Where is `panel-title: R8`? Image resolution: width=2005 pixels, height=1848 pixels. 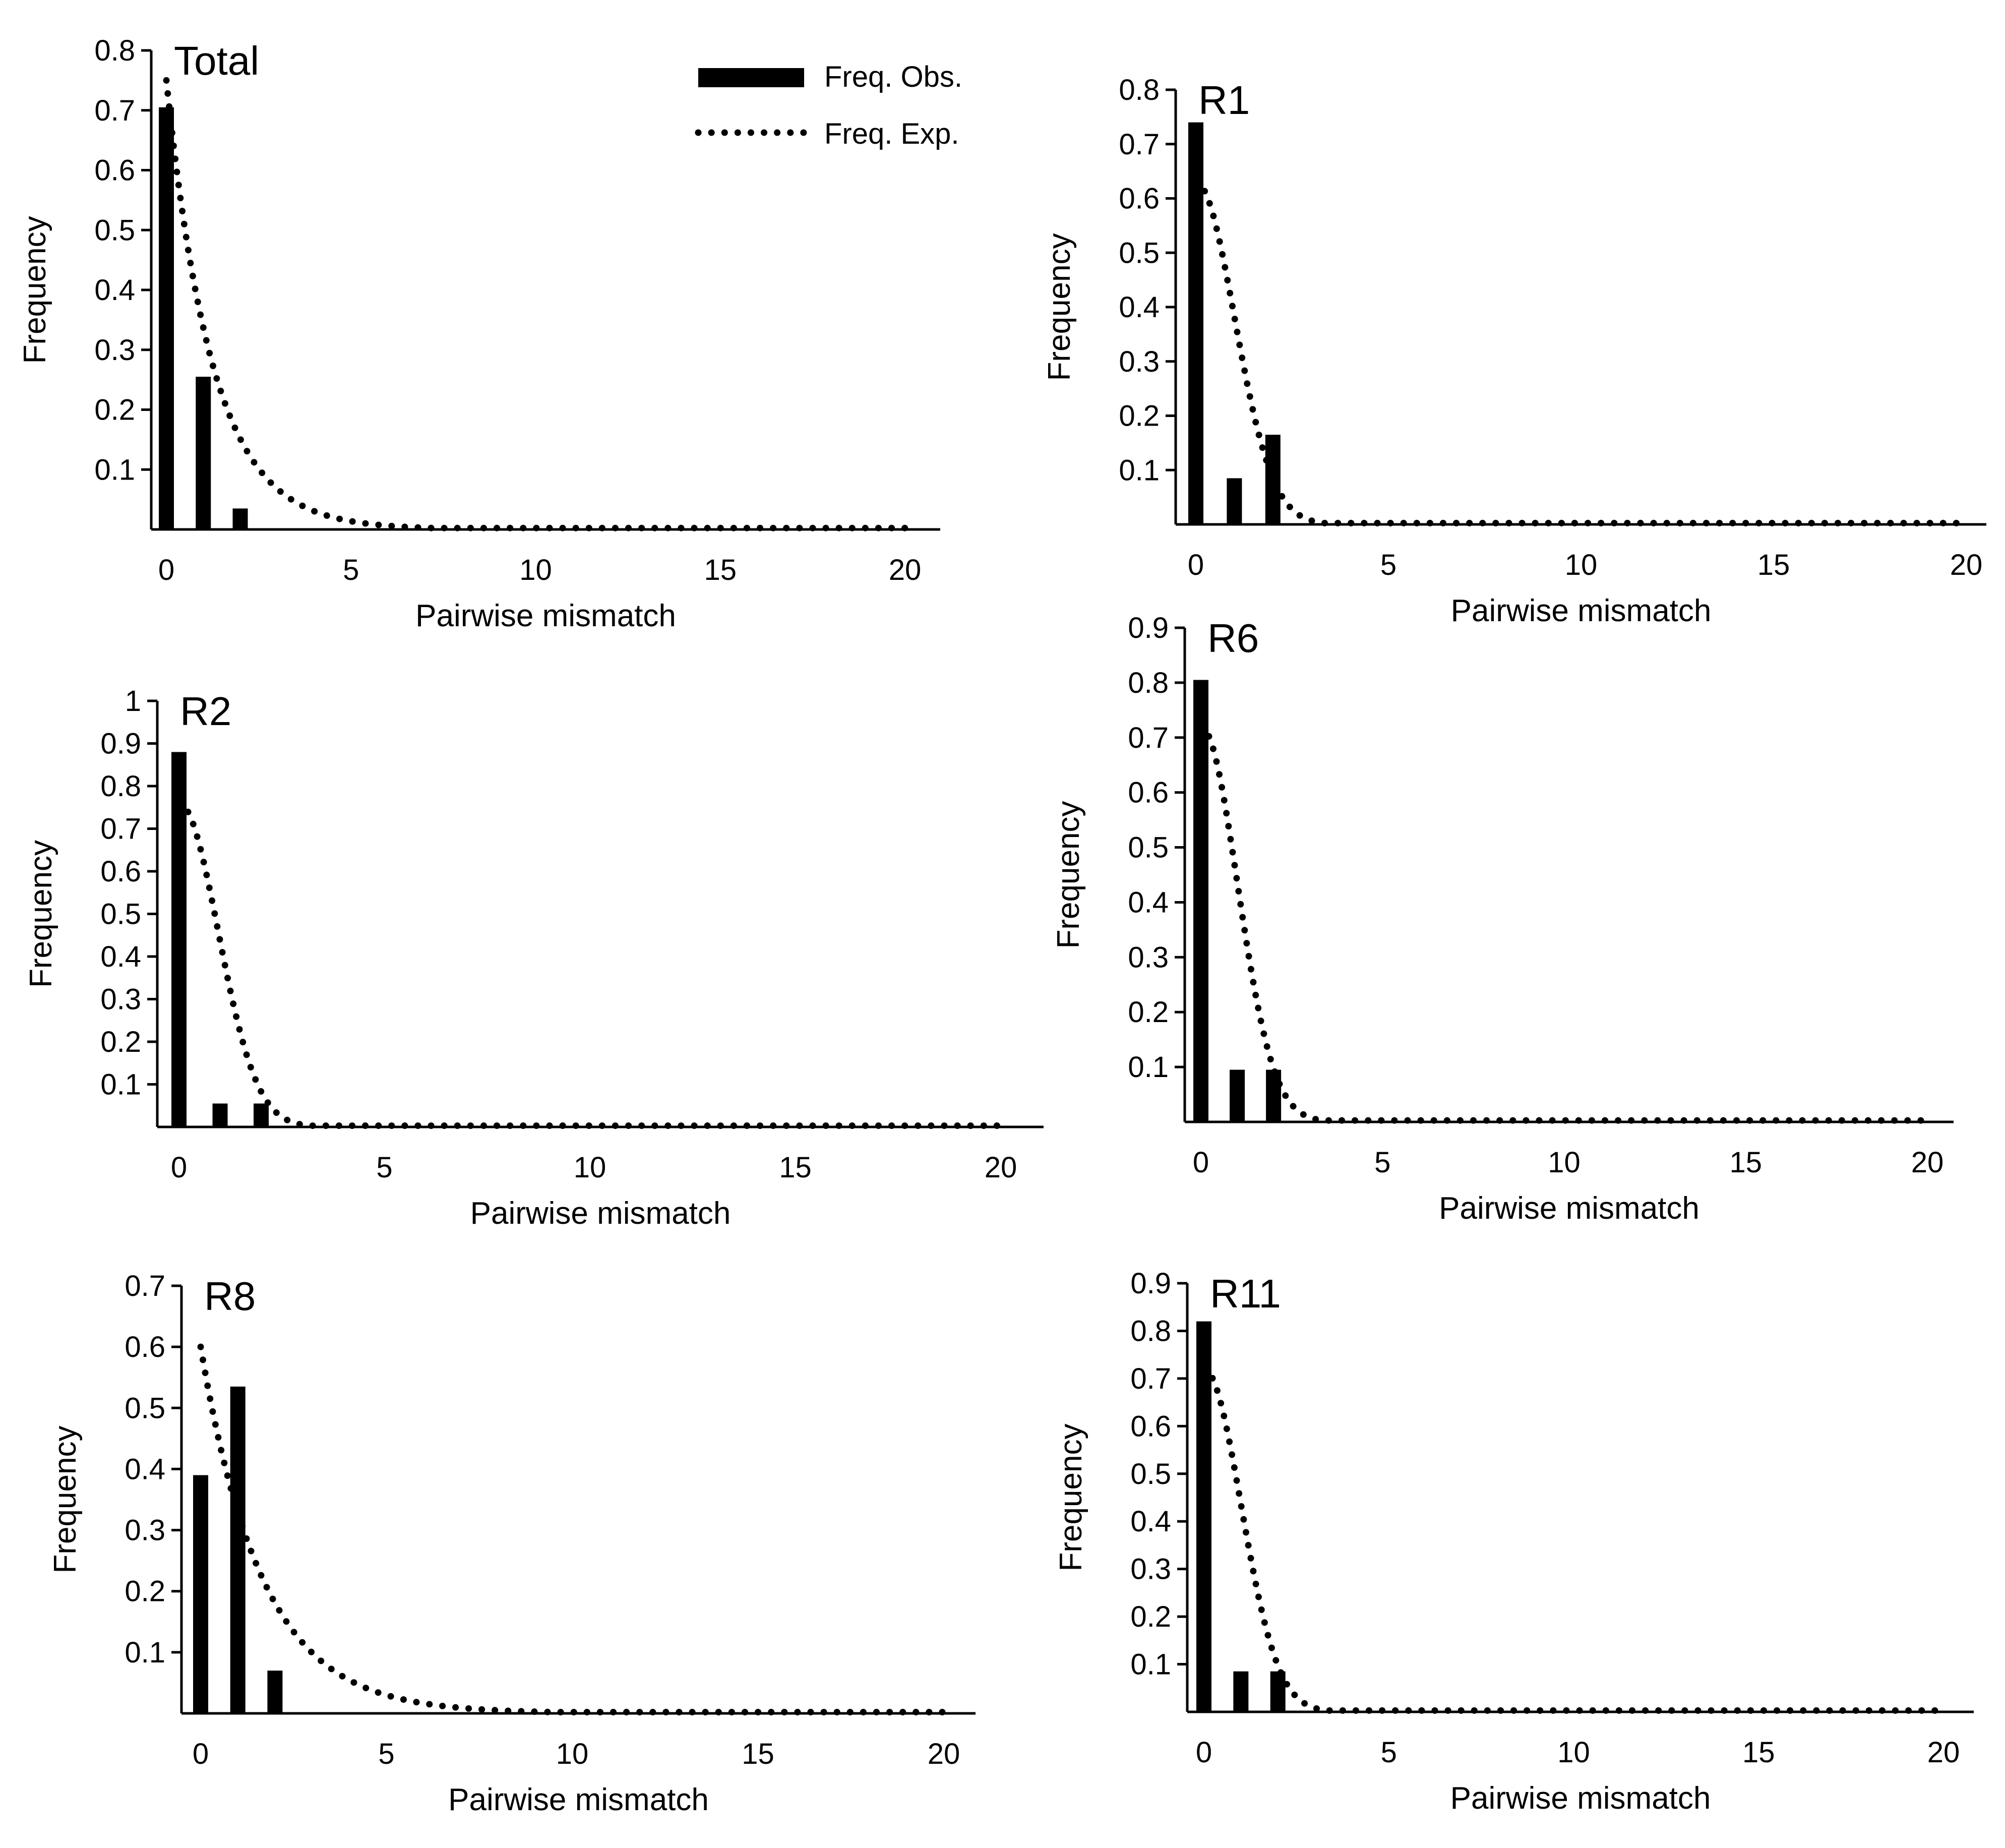 panel-title: R8 is located at coordinates (230, 1297).